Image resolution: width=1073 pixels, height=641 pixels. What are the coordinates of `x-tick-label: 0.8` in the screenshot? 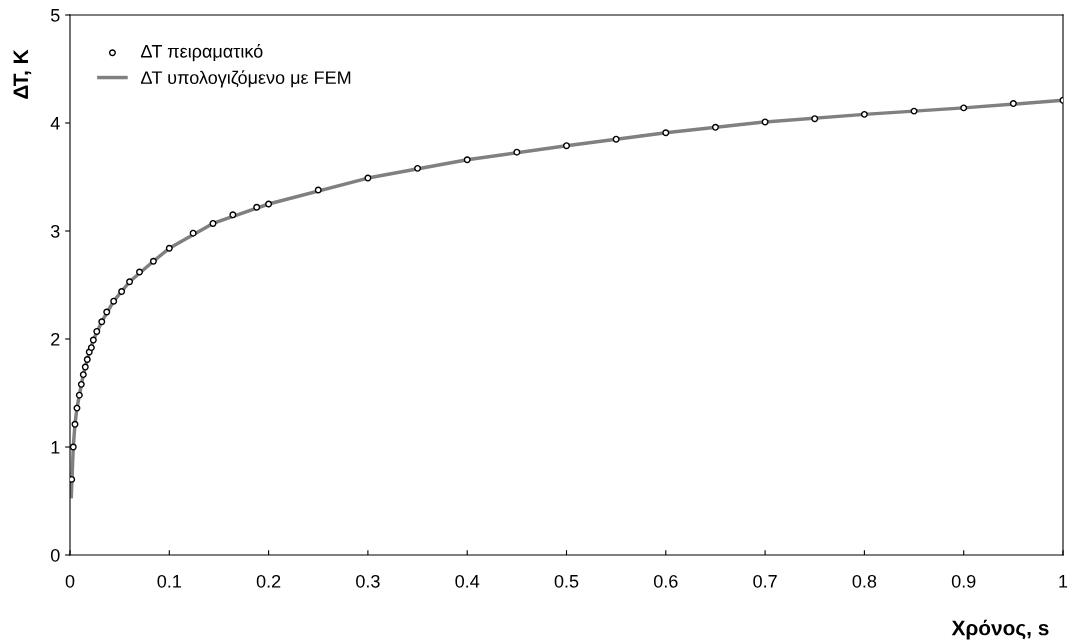 It's located at (864, 581).